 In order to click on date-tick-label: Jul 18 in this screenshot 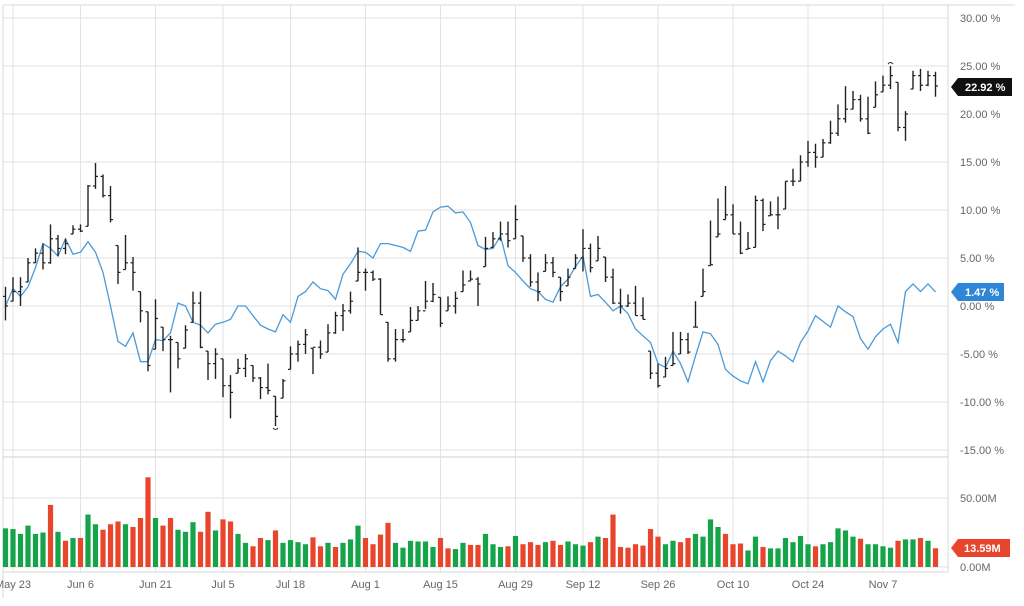, I will do `click(290, 585)`.